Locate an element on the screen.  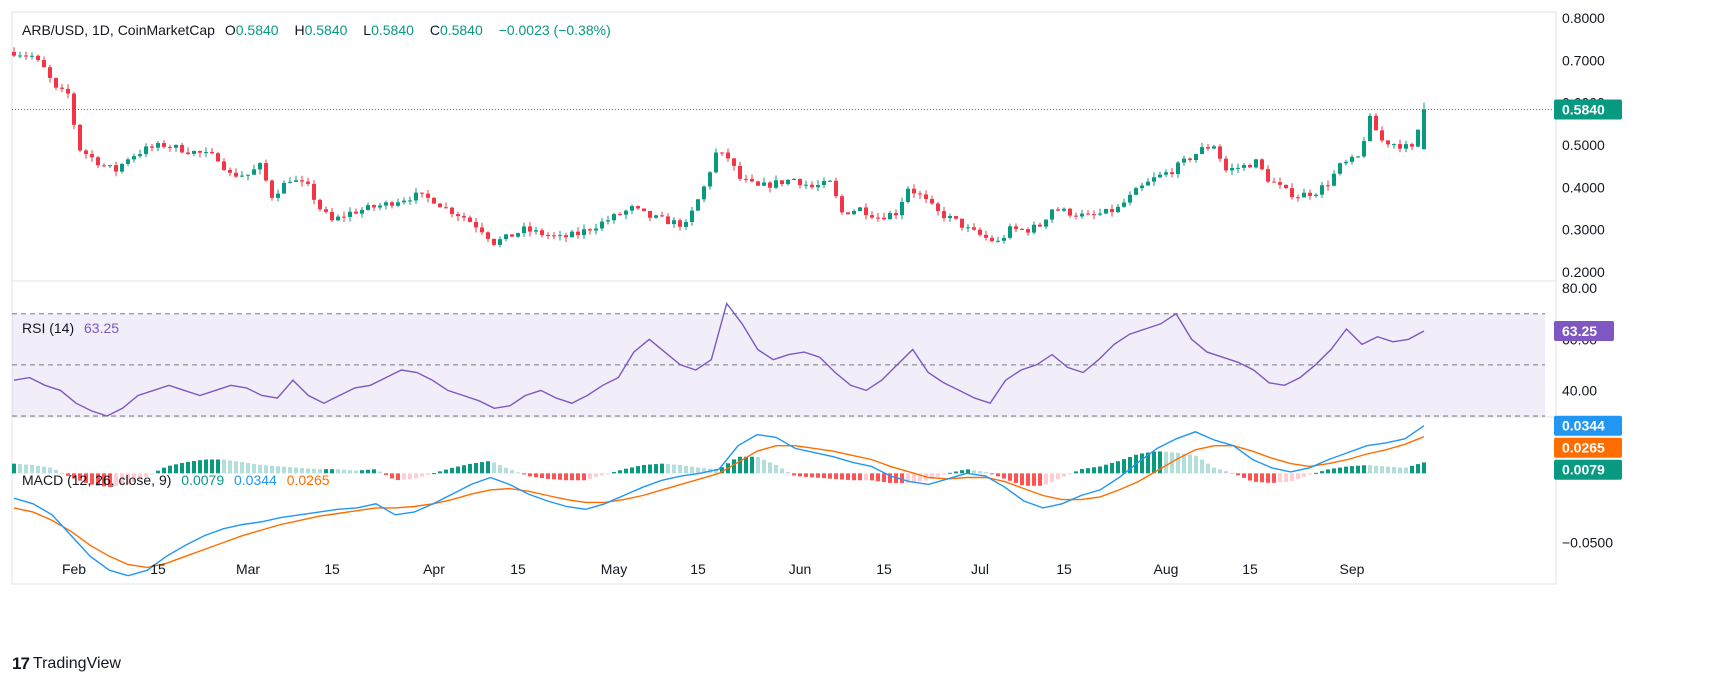
rsi-value: 63.25 is located at coordinates (102, 328).